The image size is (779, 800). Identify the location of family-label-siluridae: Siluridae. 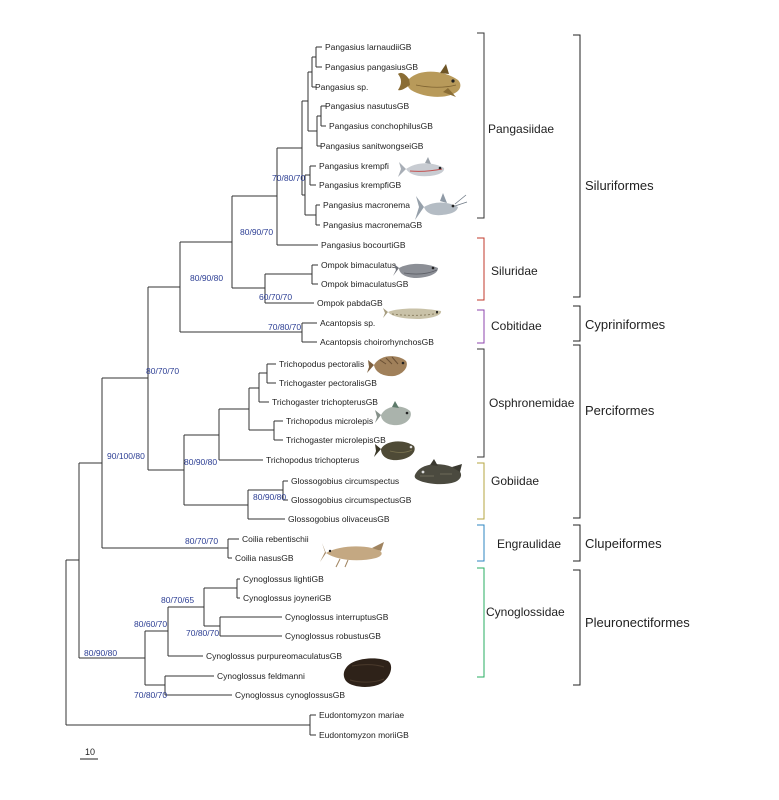
(514, 271).